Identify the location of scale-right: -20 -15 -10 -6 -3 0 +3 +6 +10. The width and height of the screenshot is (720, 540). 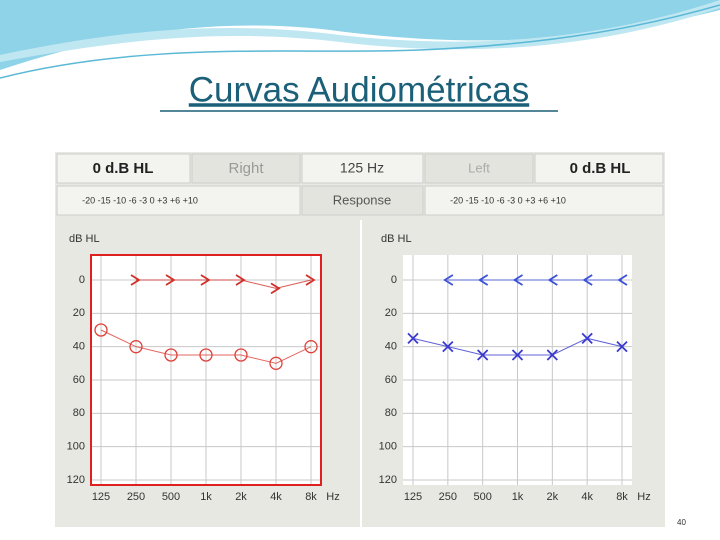
(140, 200).